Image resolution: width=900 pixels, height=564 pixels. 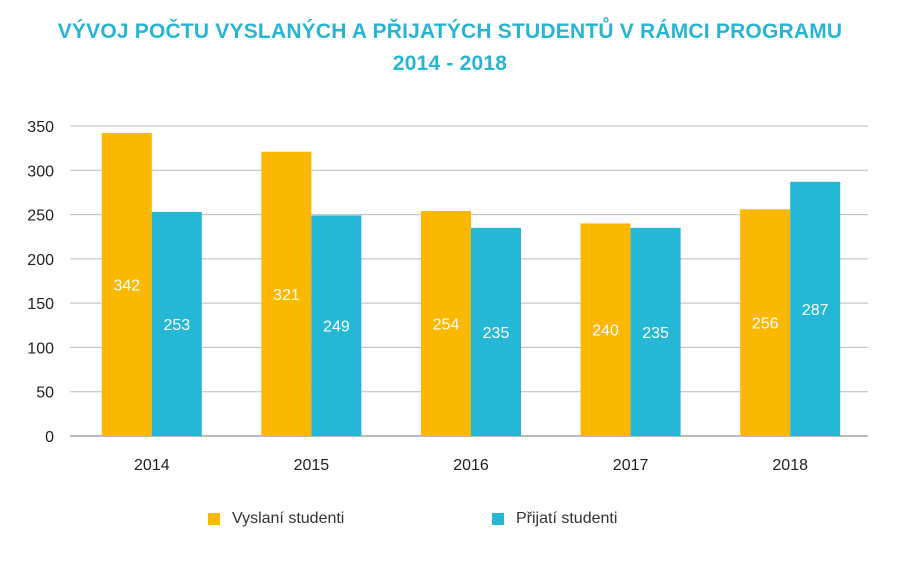 What do you see at coordinates (40, 260) in the screenshot?
I see `y-tick-label: 200` at bounding box center [40, 260].